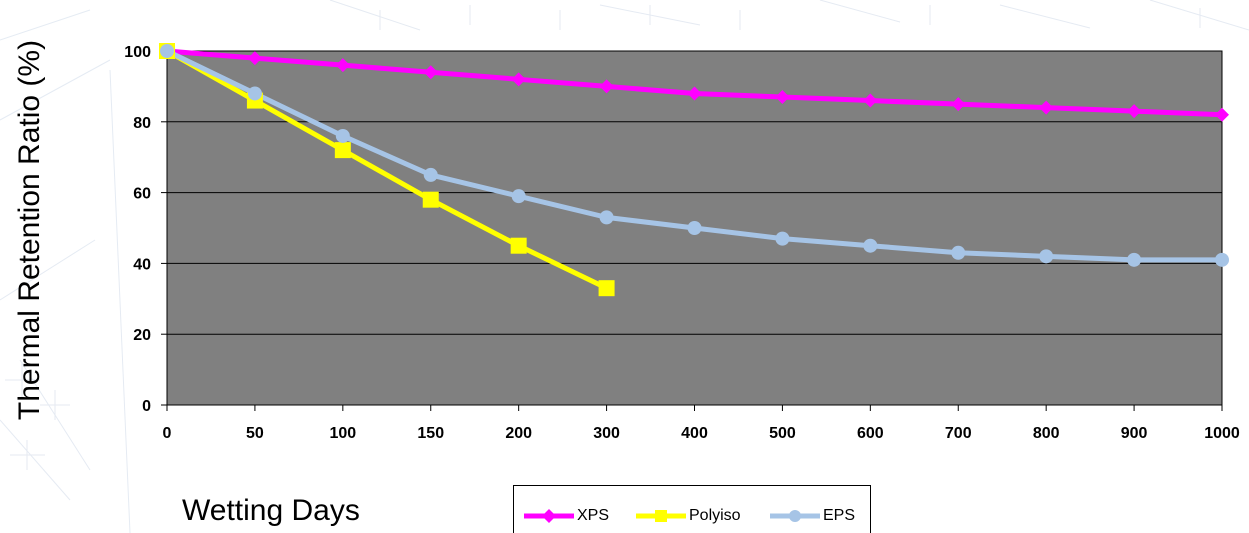 The width and height of the screenshot is (1249, 533). I want to click on y-tick-label: 80, so click(142, 123).